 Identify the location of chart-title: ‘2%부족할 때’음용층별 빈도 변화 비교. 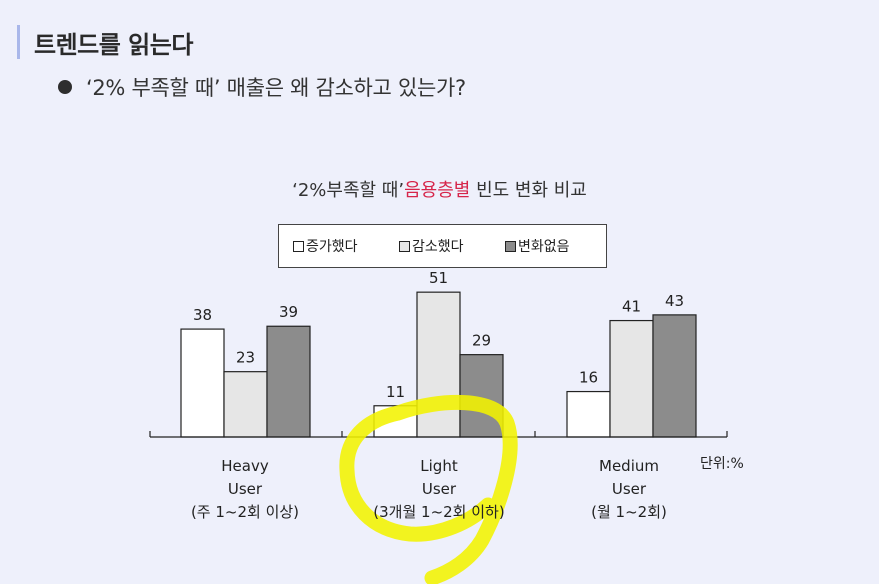
(439, 189).